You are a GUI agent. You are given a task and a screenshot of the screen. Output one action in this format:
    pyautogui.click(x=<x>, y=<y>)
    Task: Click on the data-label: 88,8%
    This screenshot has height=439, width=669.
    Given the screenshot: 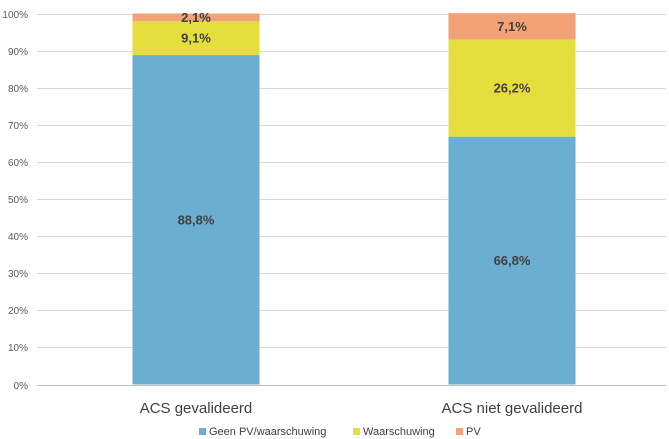 What is the action you would take?
    pyautogui.click(x=196, y=219)
    